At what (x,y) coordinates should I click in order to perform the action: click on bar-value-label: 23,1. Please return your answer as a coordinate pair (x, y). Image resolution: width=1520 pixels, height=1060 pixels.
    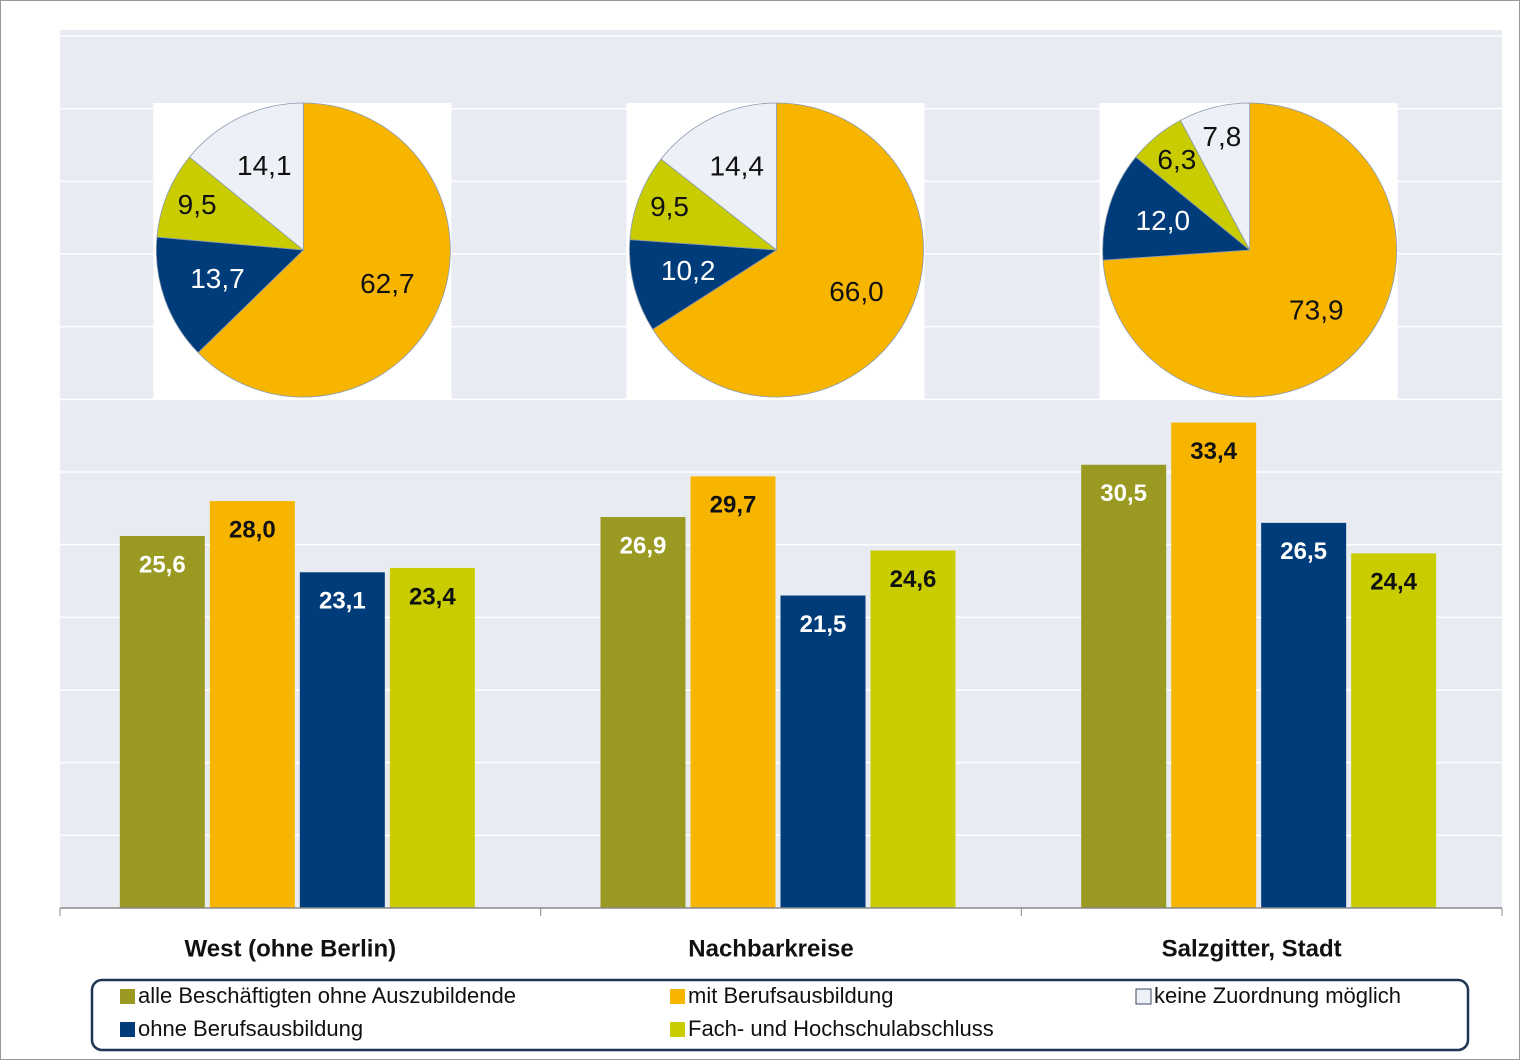
    Looking at the image, I should click on (342, 601).